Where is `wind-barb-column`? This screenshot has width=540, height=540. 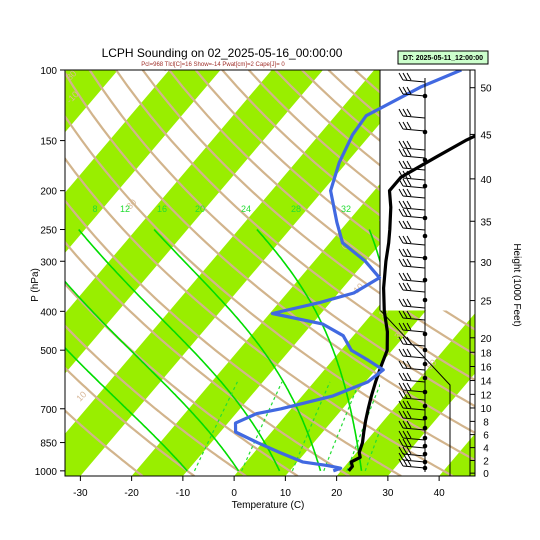 wind-barb-column is located at coordinates (413, 272).